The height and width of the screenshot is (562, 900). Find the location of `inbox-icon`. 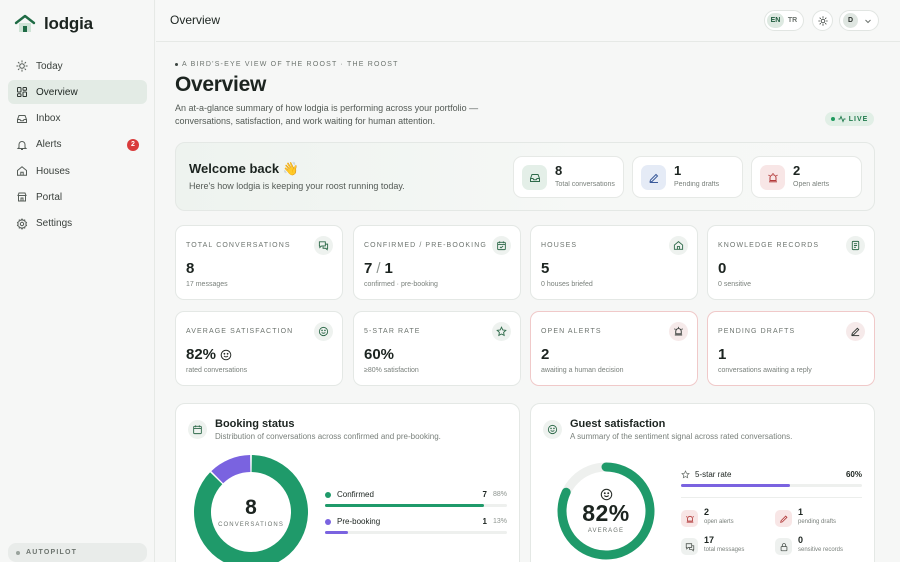

inbox-icon is located at coordinates (534, 177).